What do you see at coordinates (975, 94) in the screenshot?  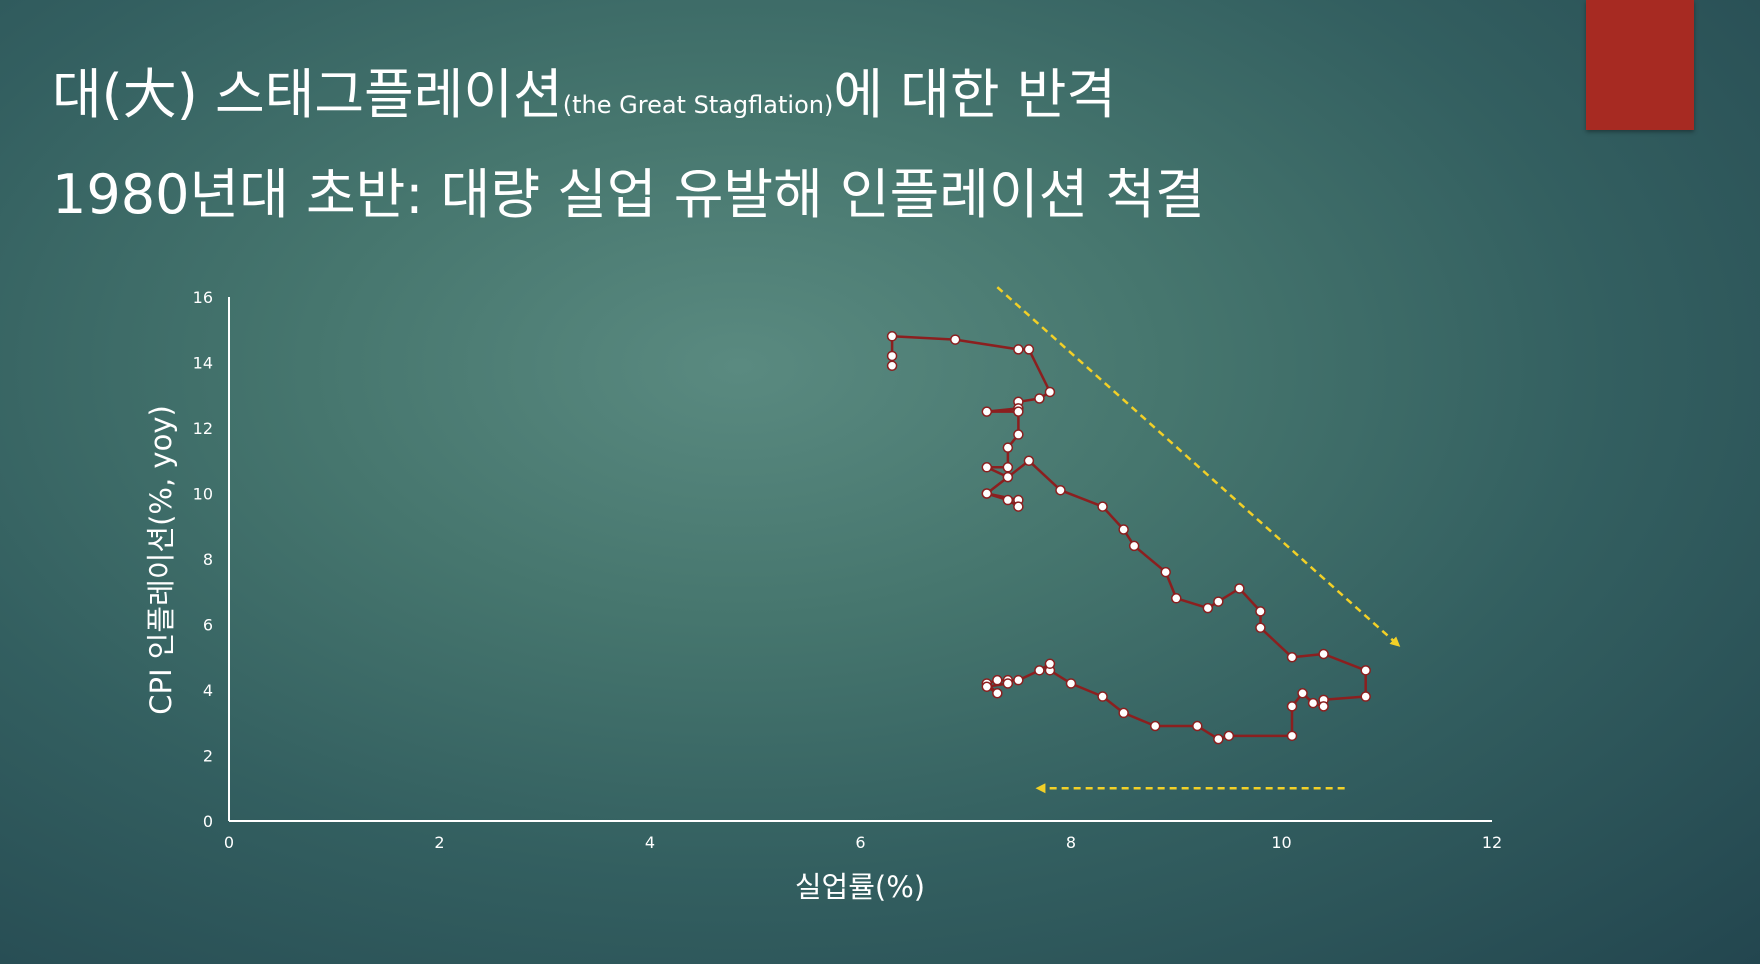 I see `title-end: 에 대한 반격` at bounding box center [975, 94].